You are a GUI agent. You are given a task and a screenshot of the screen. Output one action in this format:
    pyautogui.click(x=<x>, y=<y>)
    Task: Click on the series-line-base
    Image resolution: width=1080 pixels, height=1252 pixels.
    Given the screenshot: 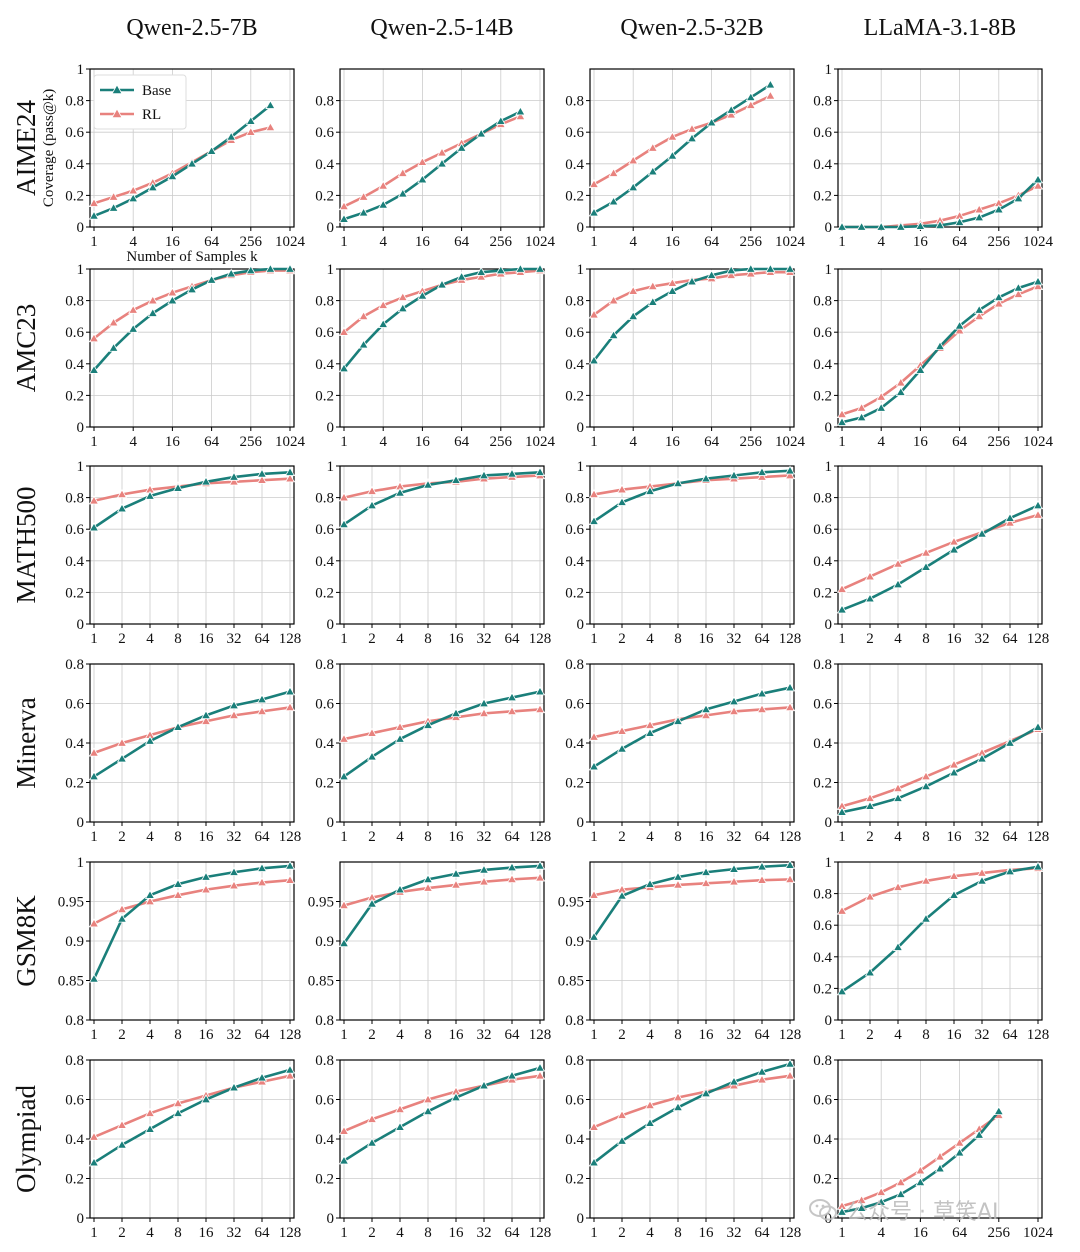 What is the action you would take?
    pyautogui.click(x=442, y=734)
    